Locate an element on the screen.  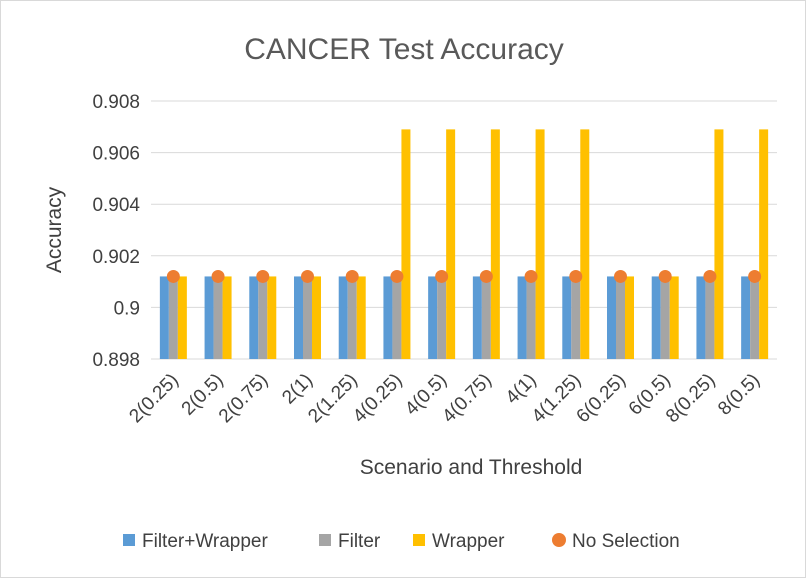
x-tick-label: 4(0.25) is located at coordinates (377, 398).